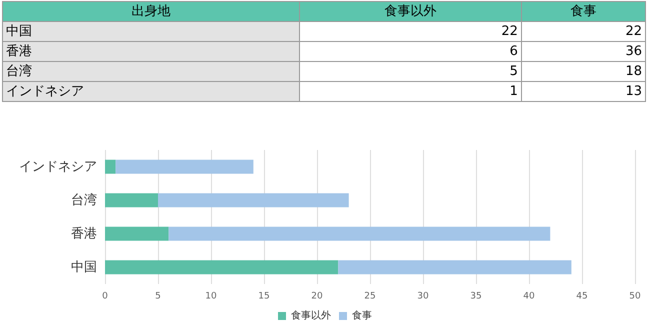 The height and width of the screenshot is (328, 650). Describe the element at coordinates (264, 297) in the screenshot. I see `x-tick-label: 15` at that location.